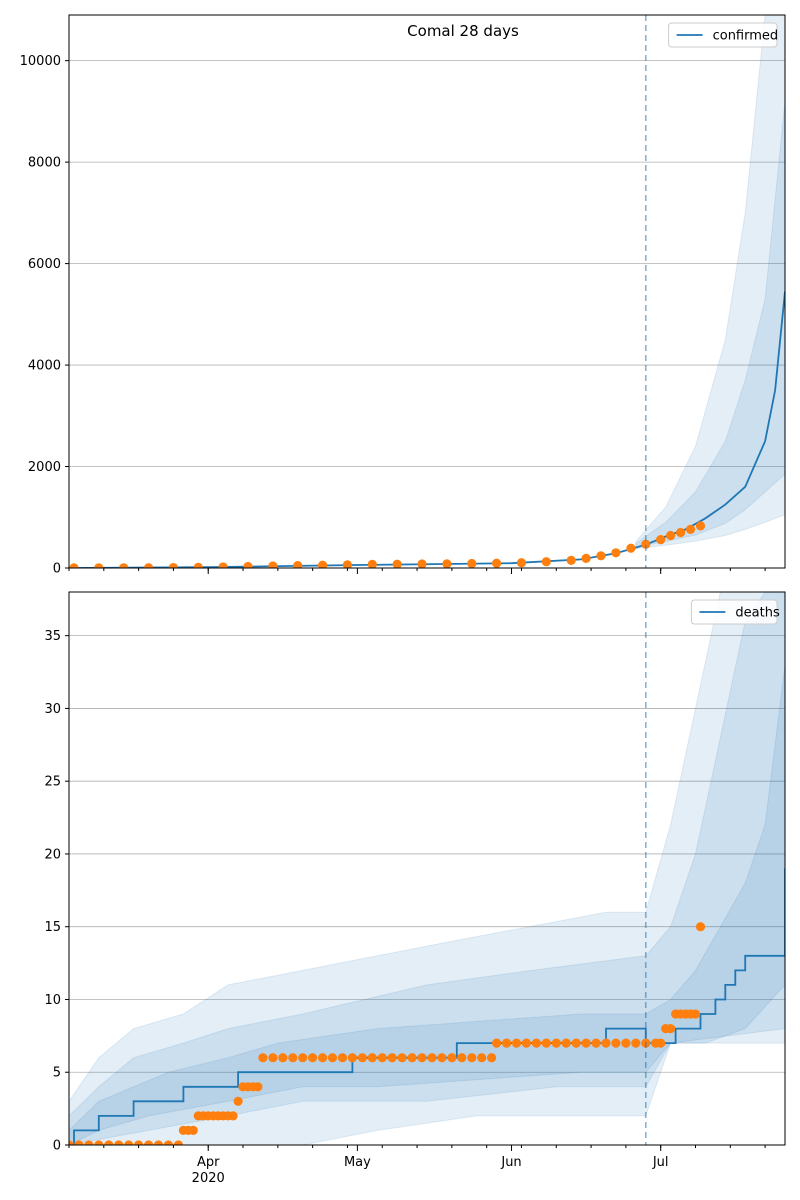 This screenshot has width=800, height=1200. What do you see at coordinates (57, 569) in the screenshot?
I see `p0-y-tick-label-0: 0` at bounding box center [57, 569].